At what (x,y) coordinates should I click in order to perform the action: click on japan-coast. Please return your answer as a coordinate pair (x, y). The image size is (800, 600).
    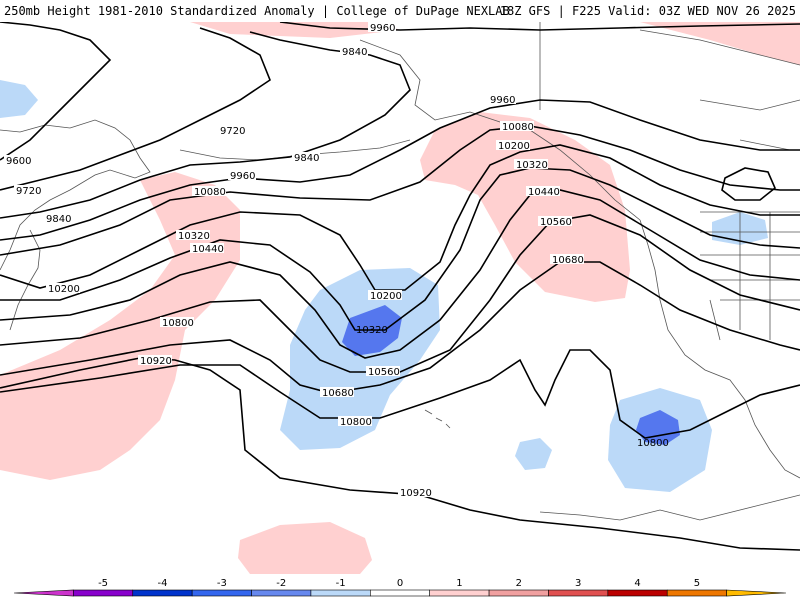
    Looking at the image, I should click on (25, 280).